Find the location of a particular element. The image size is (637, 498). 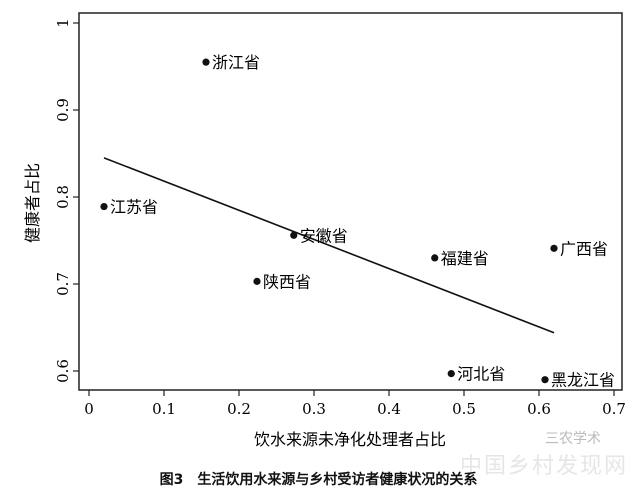

data-point: 浙江省 is located at coordinates (231, 62).